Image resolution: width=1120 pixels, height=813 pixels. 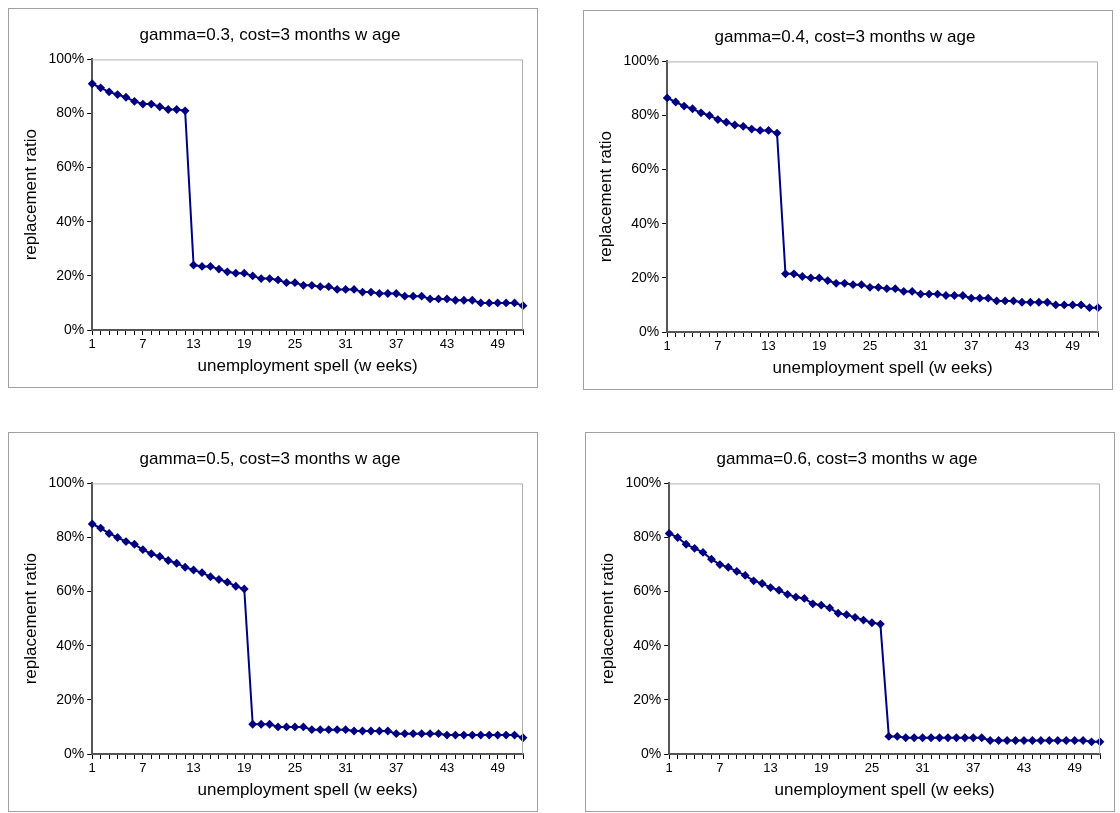 I want to click on x-tick-label: 49, so click(x=1074, y=768).